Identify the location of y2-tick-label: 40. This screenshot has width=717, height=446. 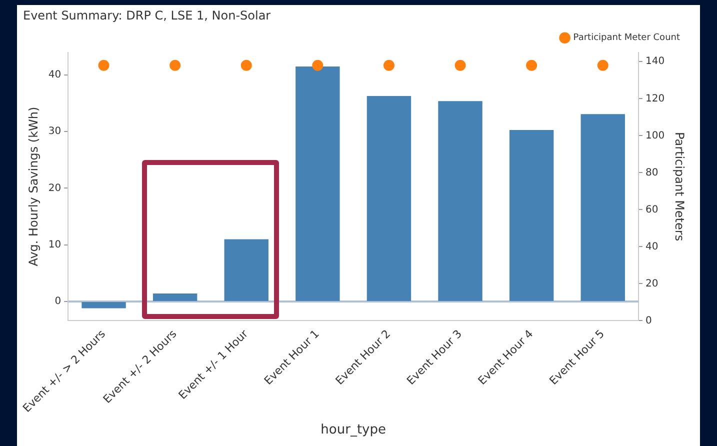
(652, 246).